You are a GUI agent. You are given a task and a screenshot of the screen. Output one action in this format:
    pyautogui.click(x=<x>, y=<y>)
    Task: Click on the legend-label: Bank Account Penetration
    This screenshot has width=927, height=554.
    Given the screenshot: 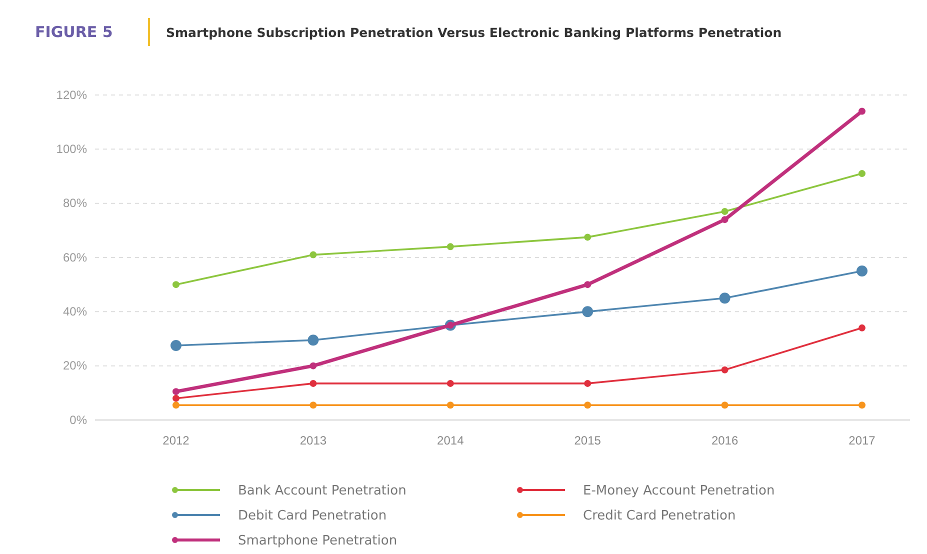 What is the action you would take?
    pyautogui.click(x=322, y=491)
    